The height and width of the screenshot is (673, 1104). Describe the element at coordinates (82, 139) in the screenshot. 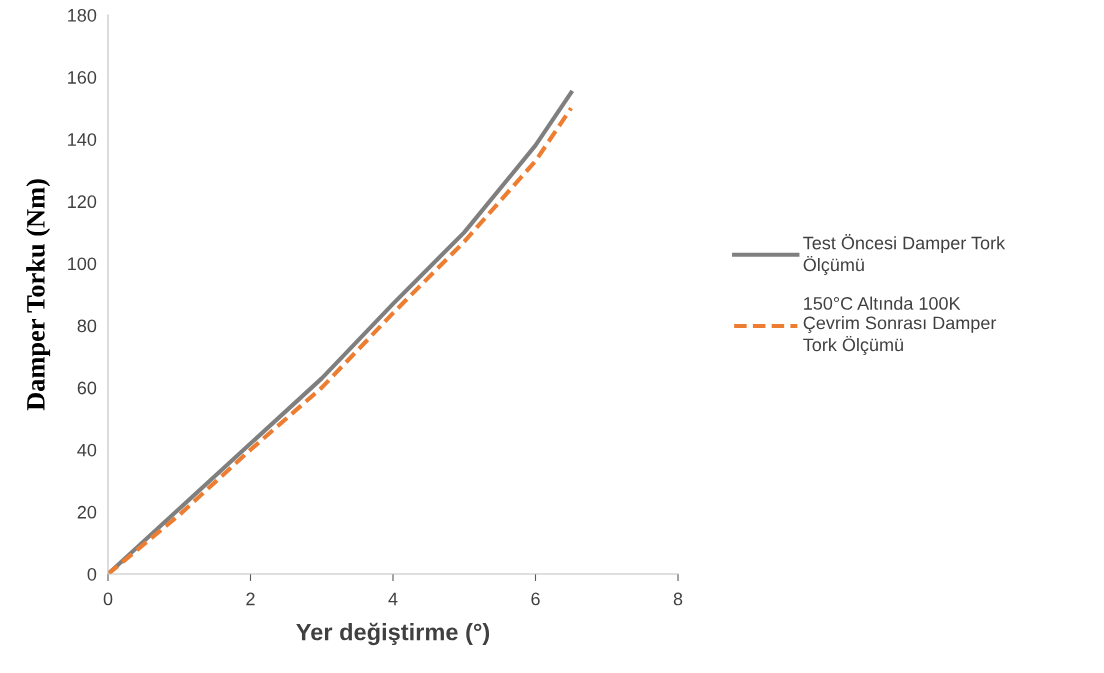

I see `y-tick-label: 140` at that location.